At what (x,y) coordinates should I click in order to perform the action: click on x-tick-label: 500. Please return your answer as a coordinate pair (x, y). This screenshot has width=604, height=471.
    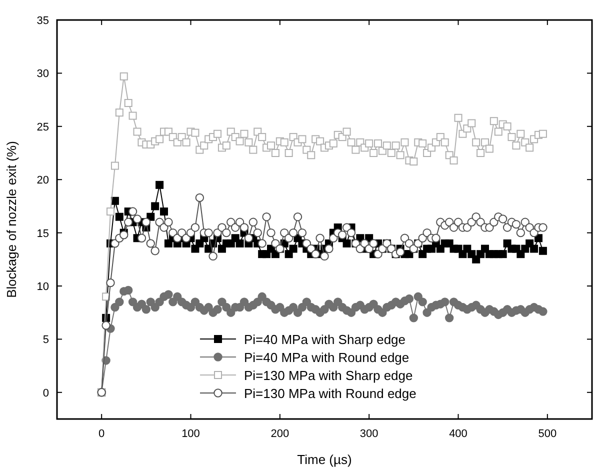
    Looking at the image, I should click on (547, 434).